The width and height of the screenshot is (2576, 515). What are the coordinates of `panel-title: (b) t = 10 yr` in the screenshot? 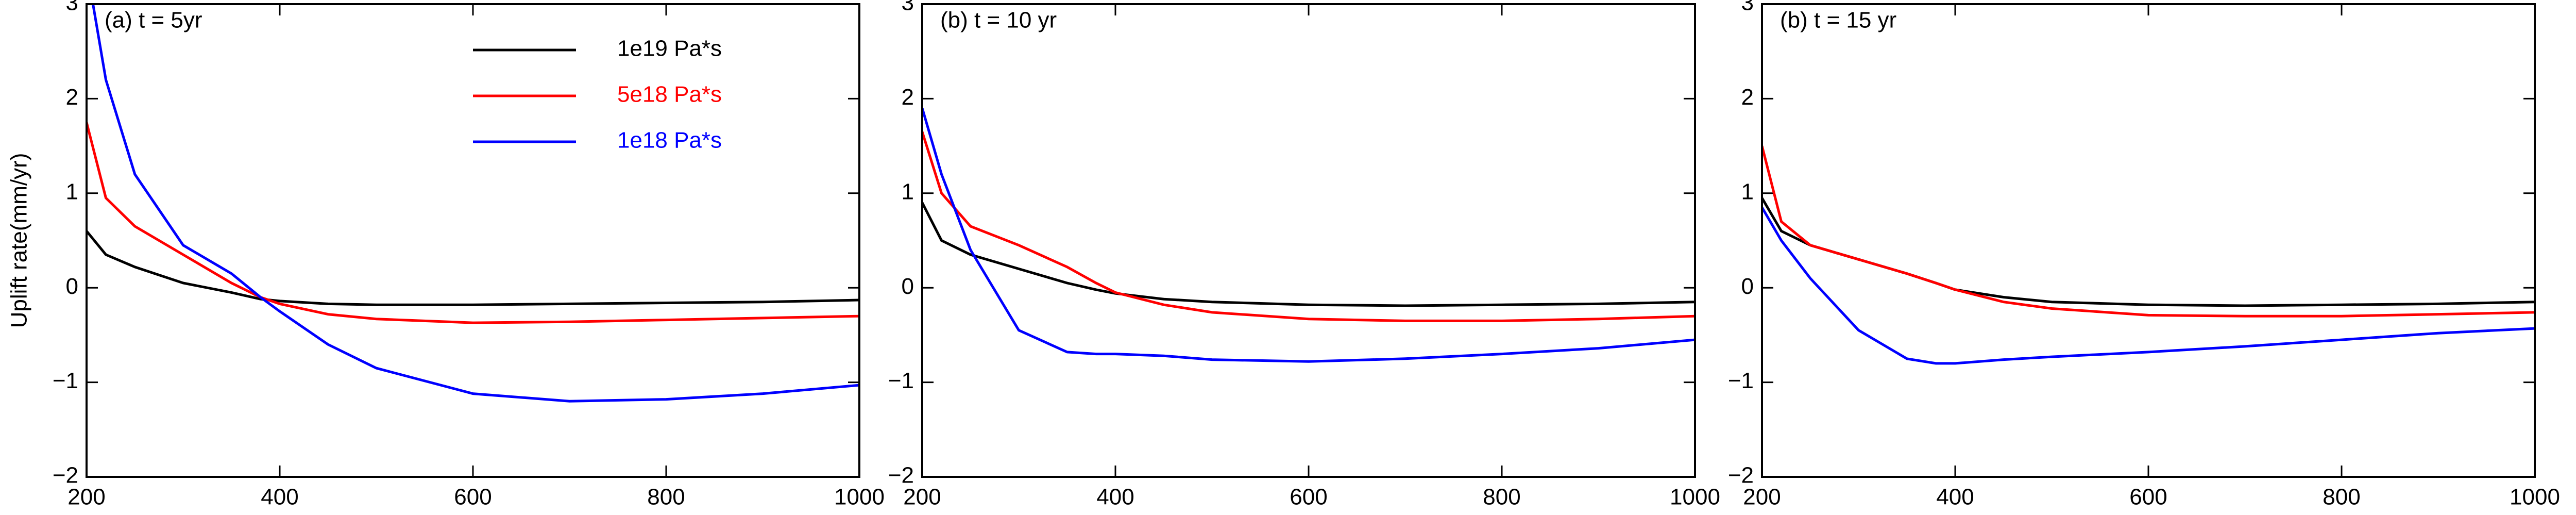 It's located at (998, 20).